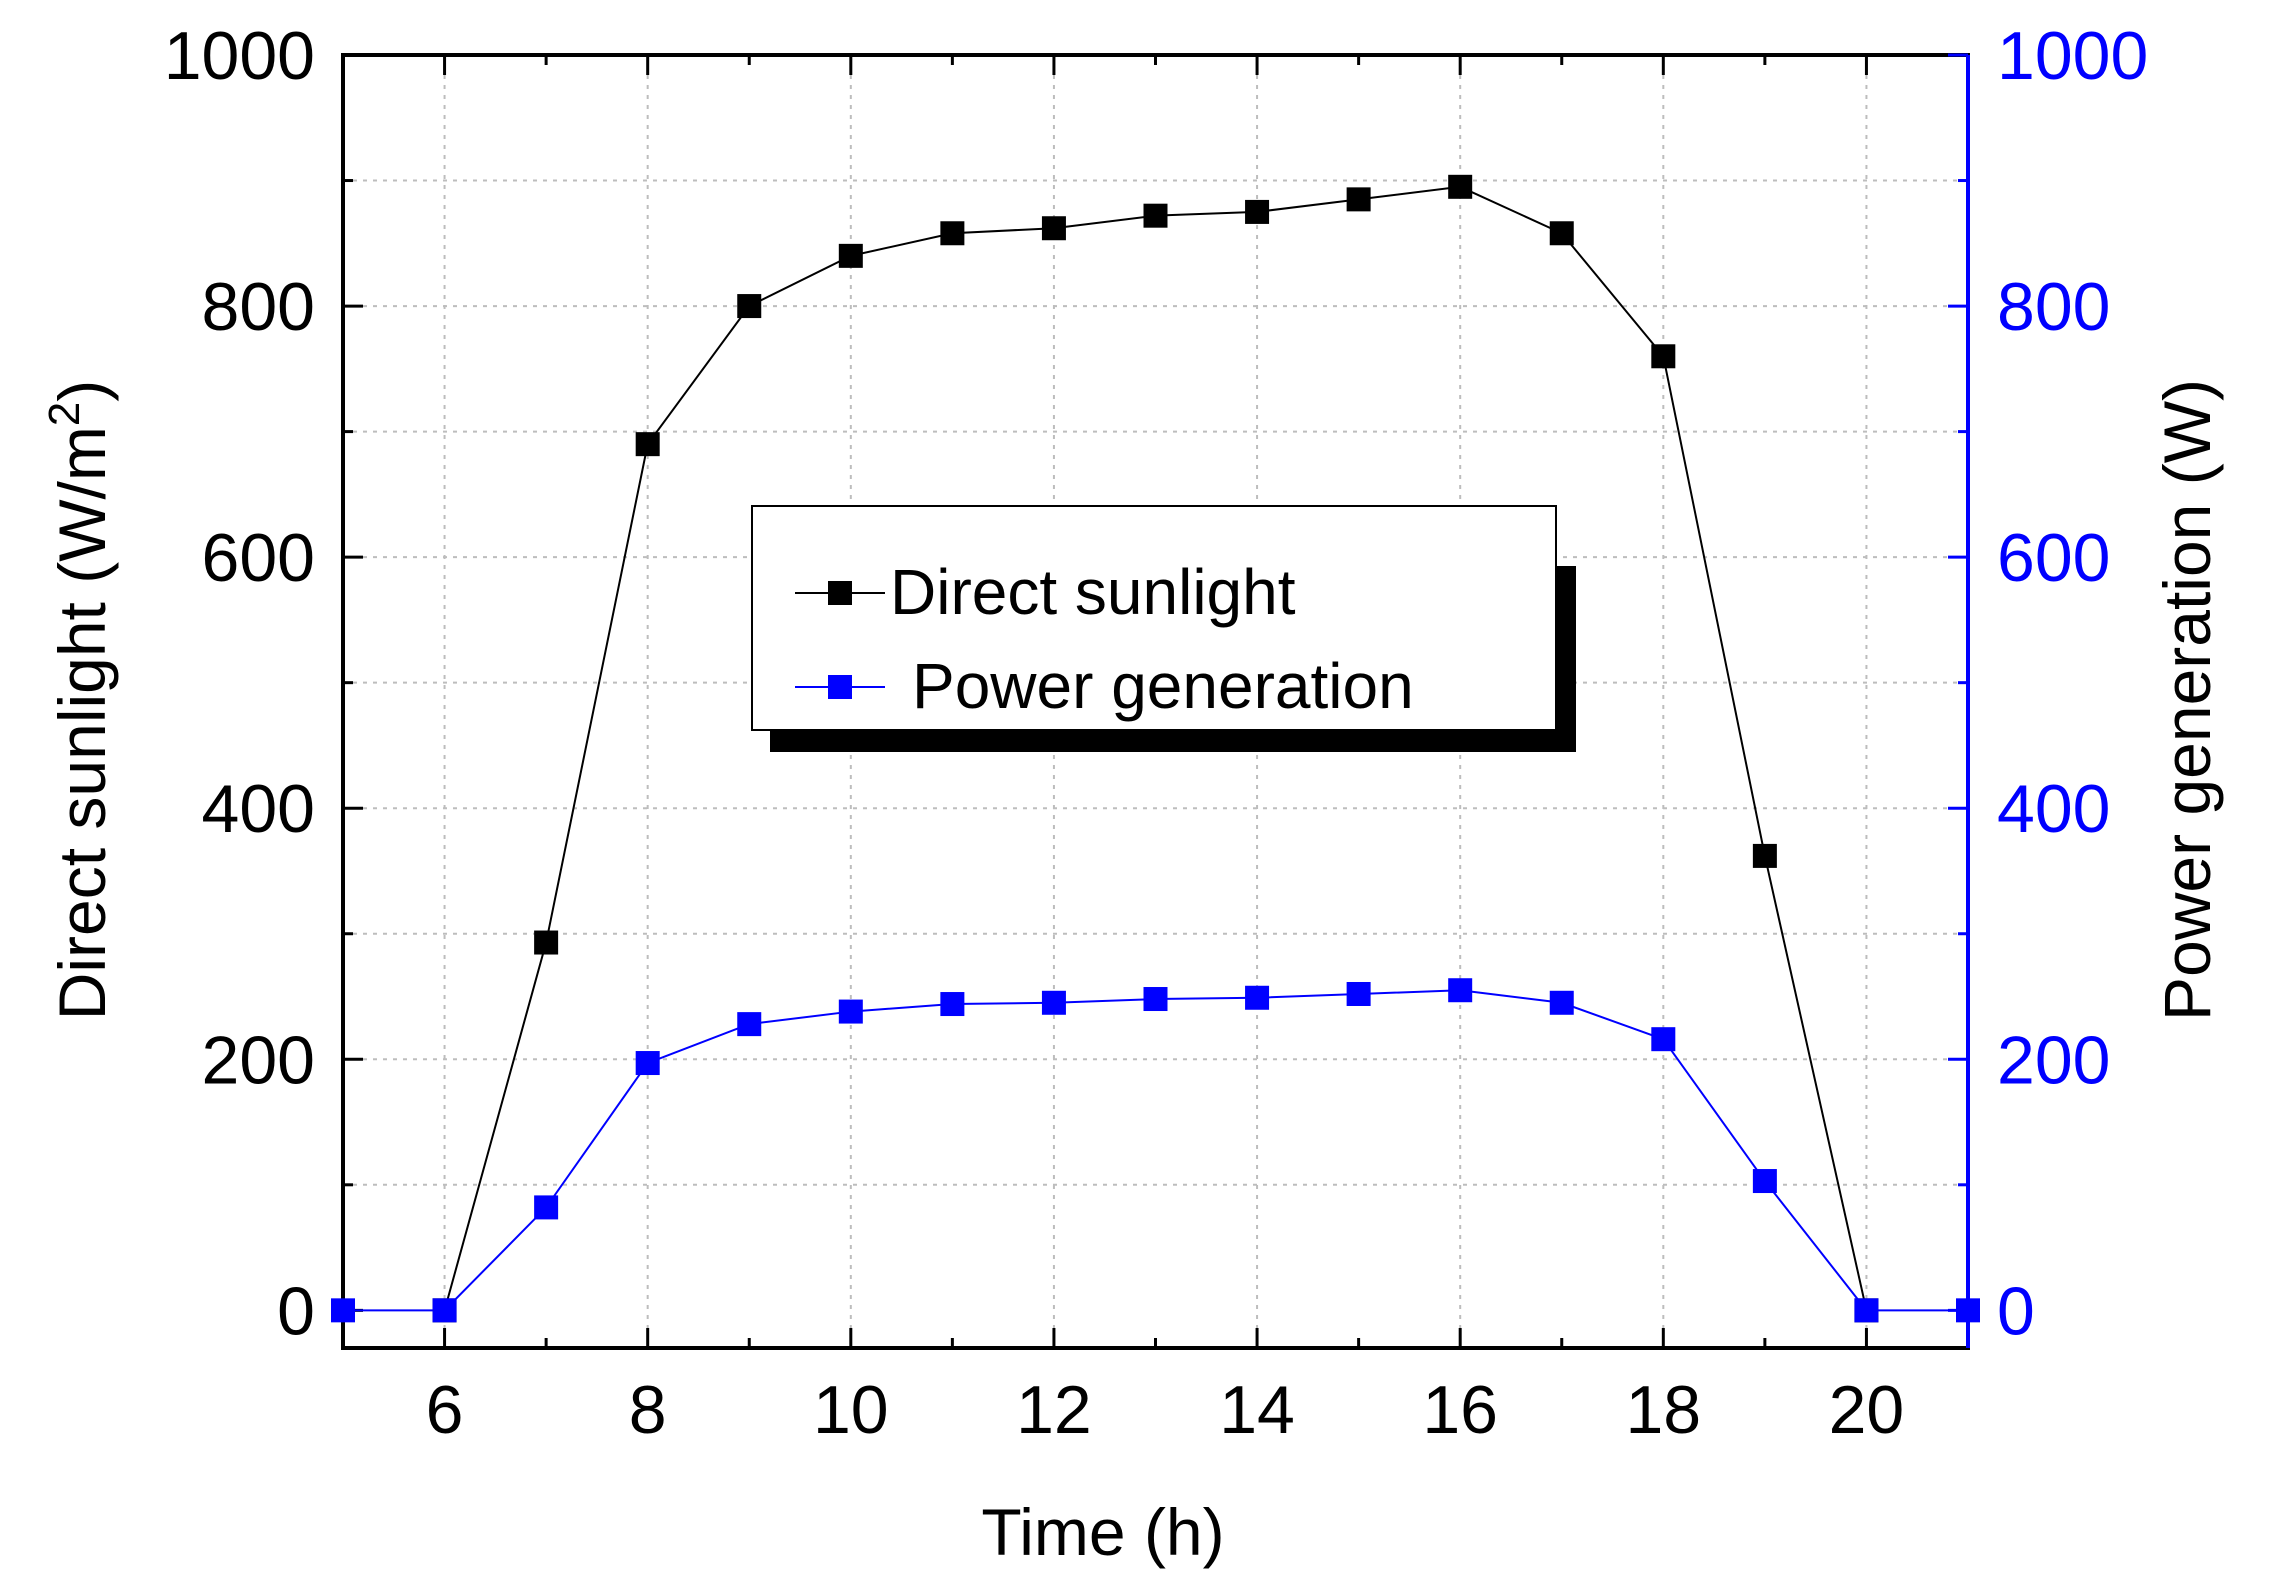 The height and width of the screenshot is (1587, 2274). Describe the element at coordinates (82, 723) in the screenshot. I see `left-axis-title-main: Direct sunlight (W/m` at that location.